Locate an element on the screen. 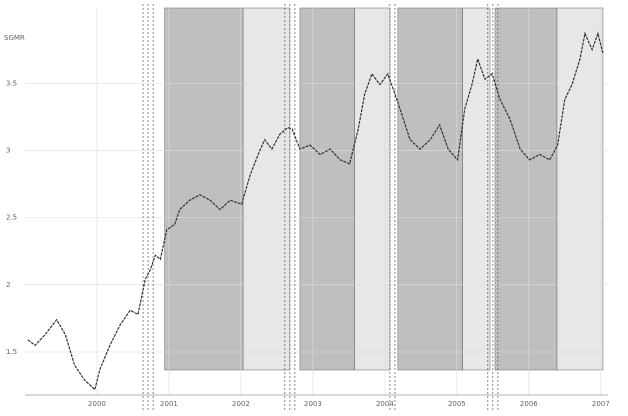 The image size is (628, 416). y-tick-label: 2 is located at coordinates (8, 285).